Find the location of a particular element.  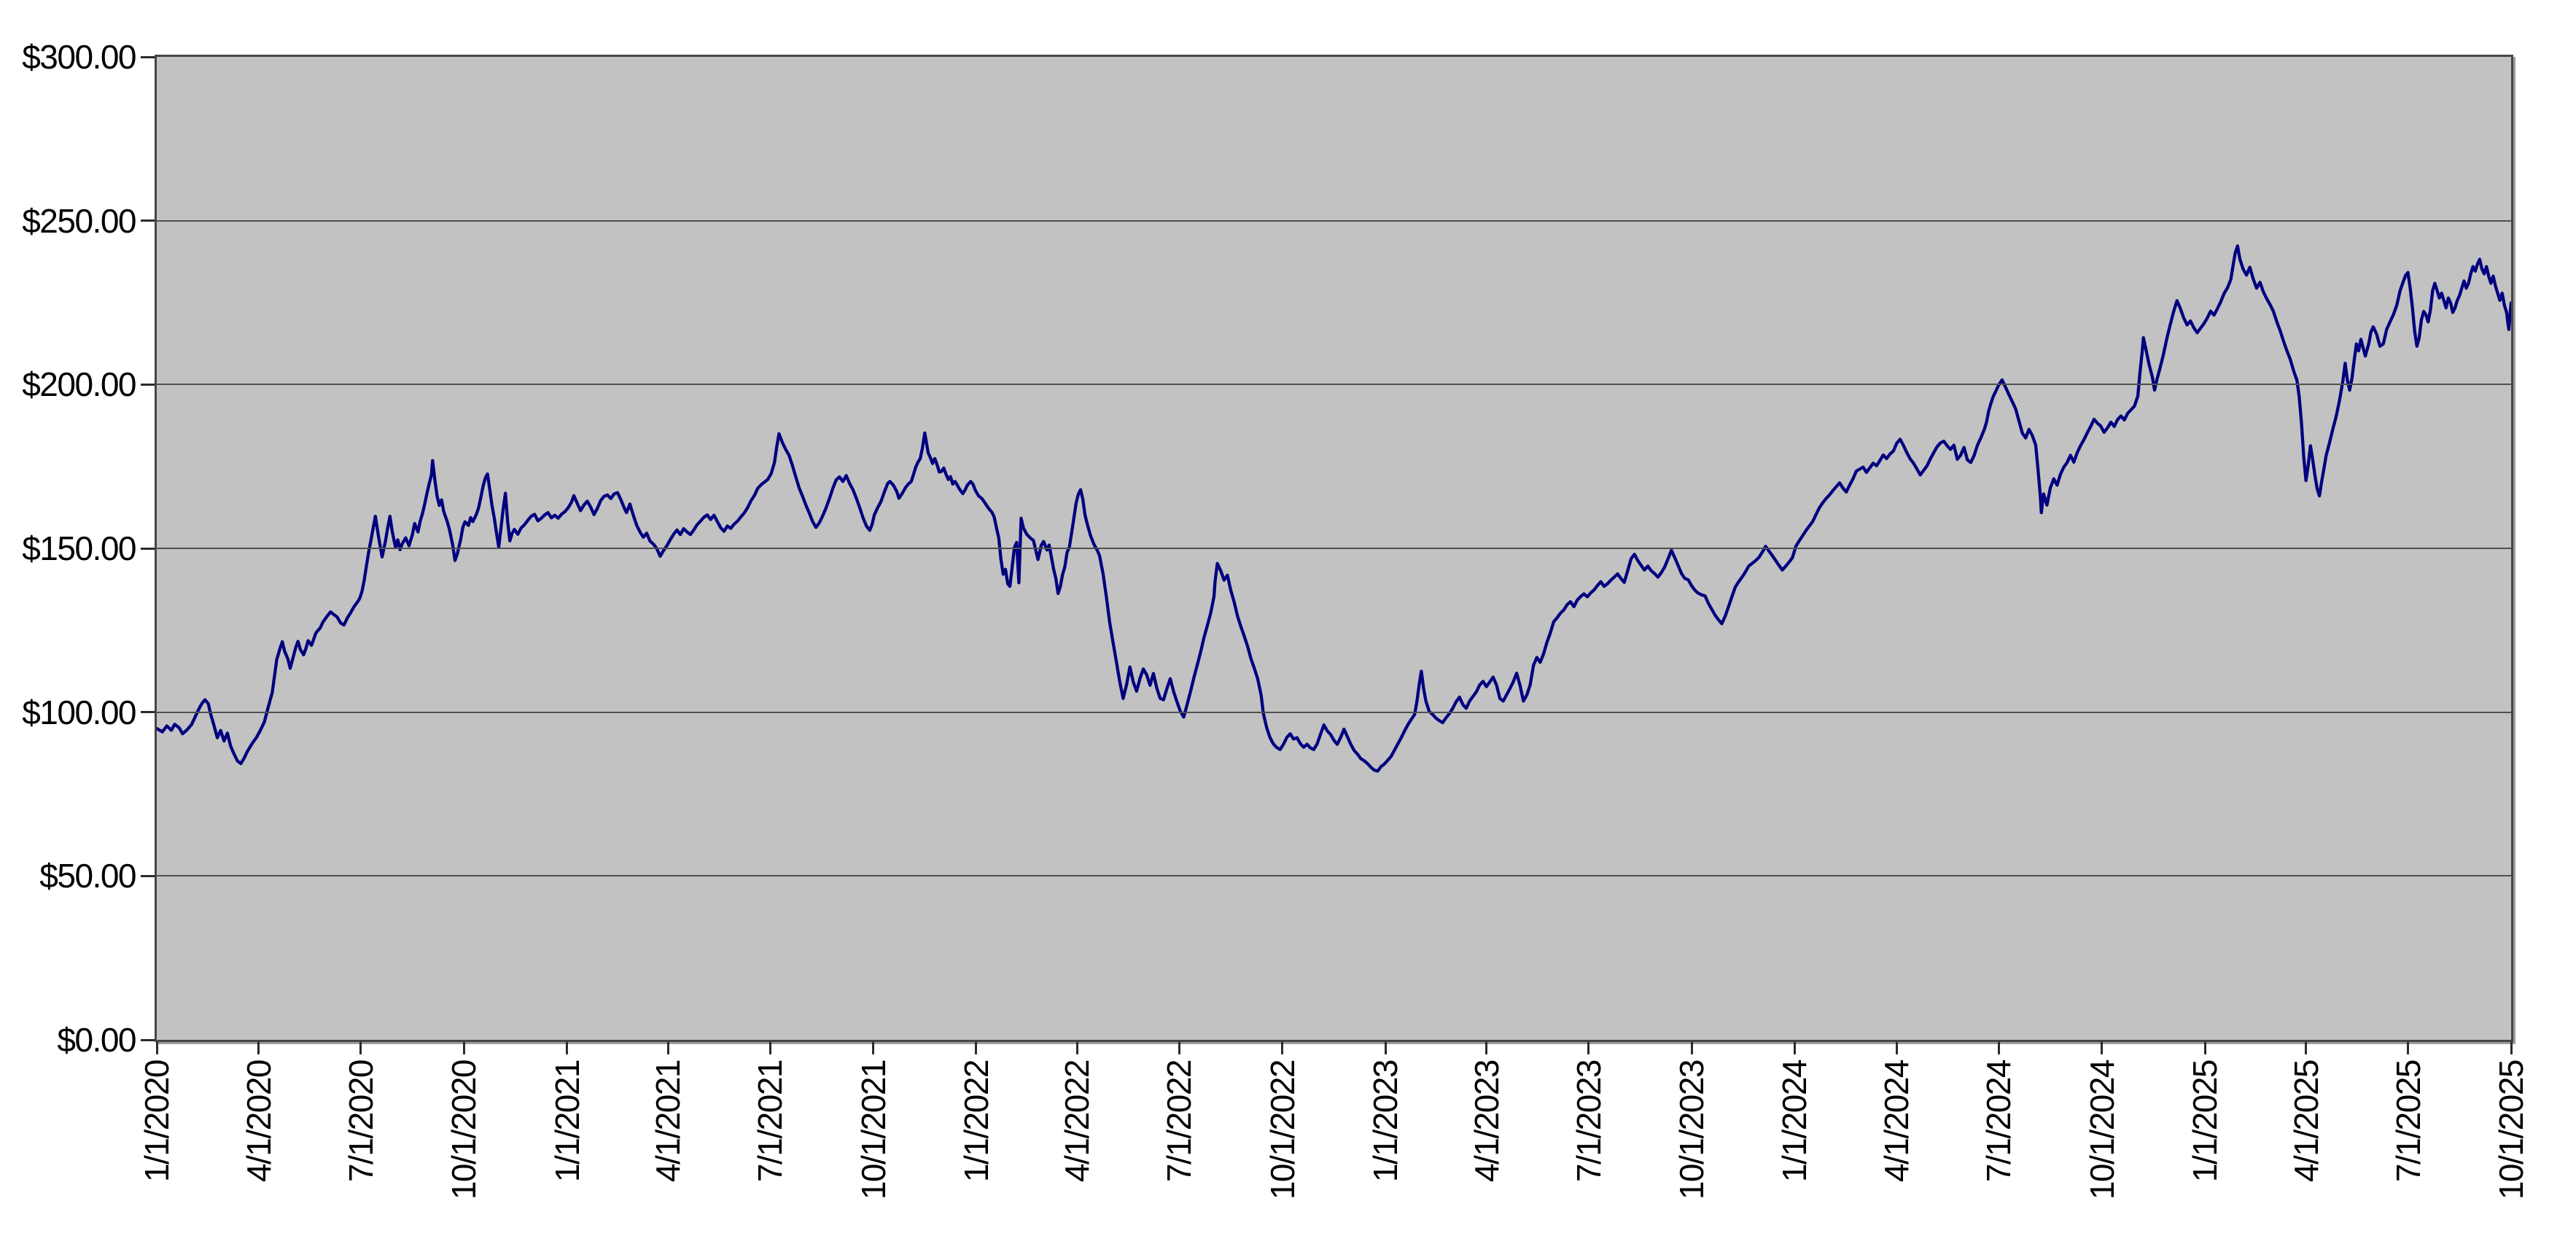

x-axis-label-text: 10/1/2025 is located at coordinates (2511, 1130).